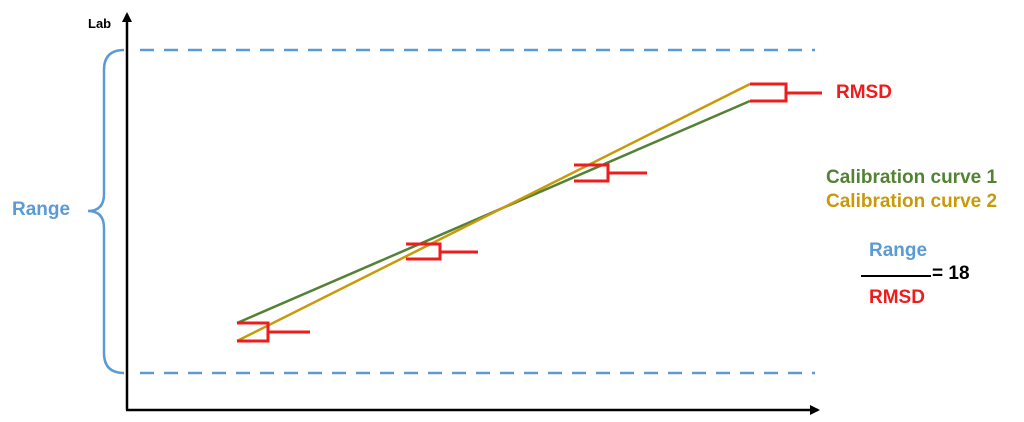 The height and width of the screenshot is (422, 1024). I want to click on fraction-result: = 18, so click(951, 273).